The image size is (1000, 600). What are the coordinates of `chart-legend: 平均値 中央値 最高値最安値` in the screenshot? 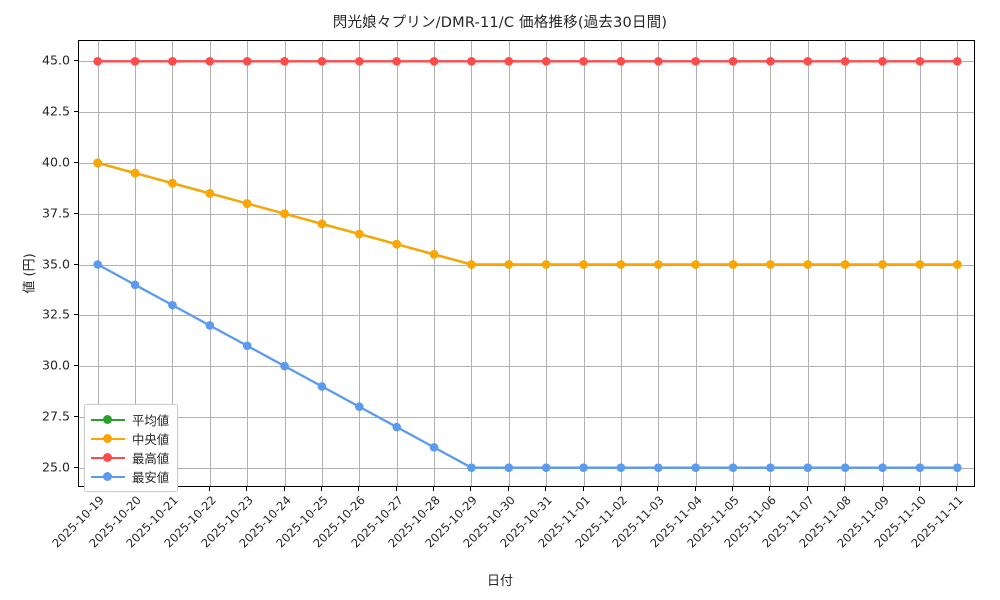 It's located at (131, 448).